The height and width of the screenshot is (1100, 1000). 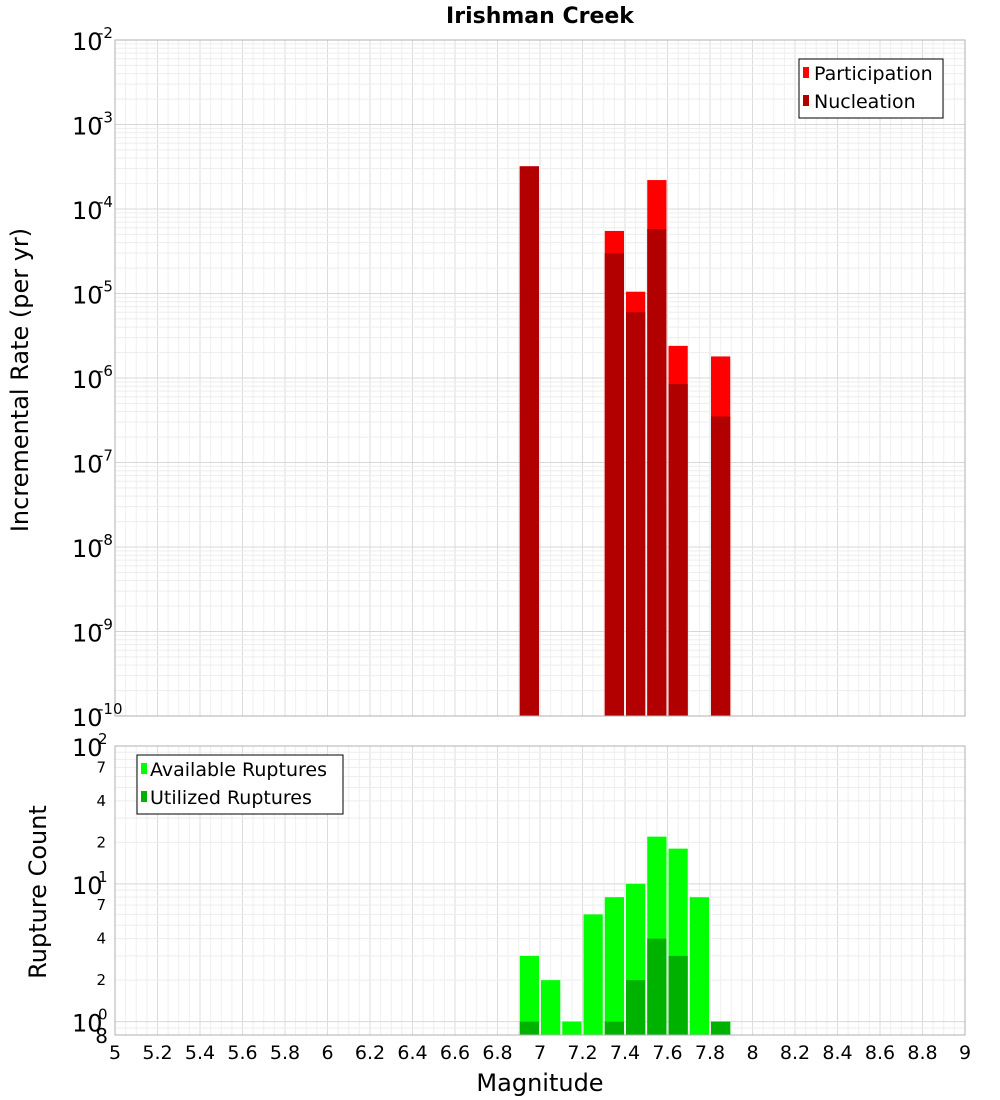 What do you see at coordinates (837, 1053) in the screenshot?
I see `x-tick-label: 8.4` at bounding box center [837, 1053].